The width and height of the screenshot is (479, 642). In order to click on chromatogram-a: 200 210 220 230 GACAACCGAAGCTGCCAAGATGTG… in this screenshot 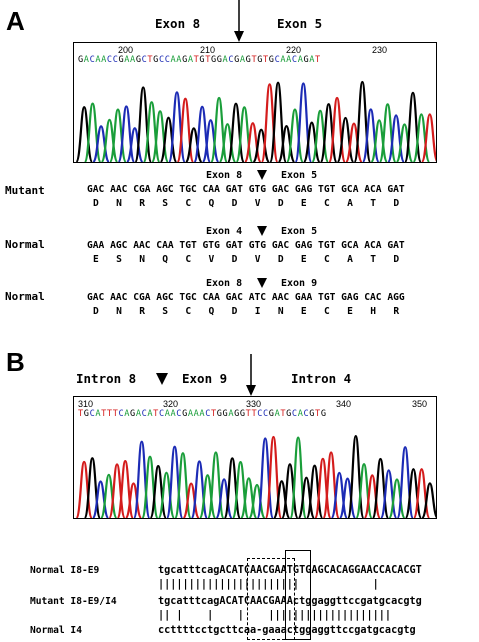, I will do `click(255, 102)`.